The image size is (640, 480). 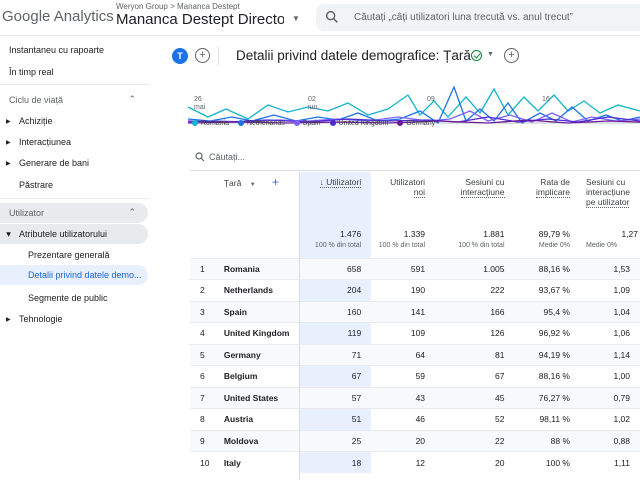 What do you see at coordinates (476, 55) in the screenshot?
I see `check-circle-icon` at bounding box center [476, 55].